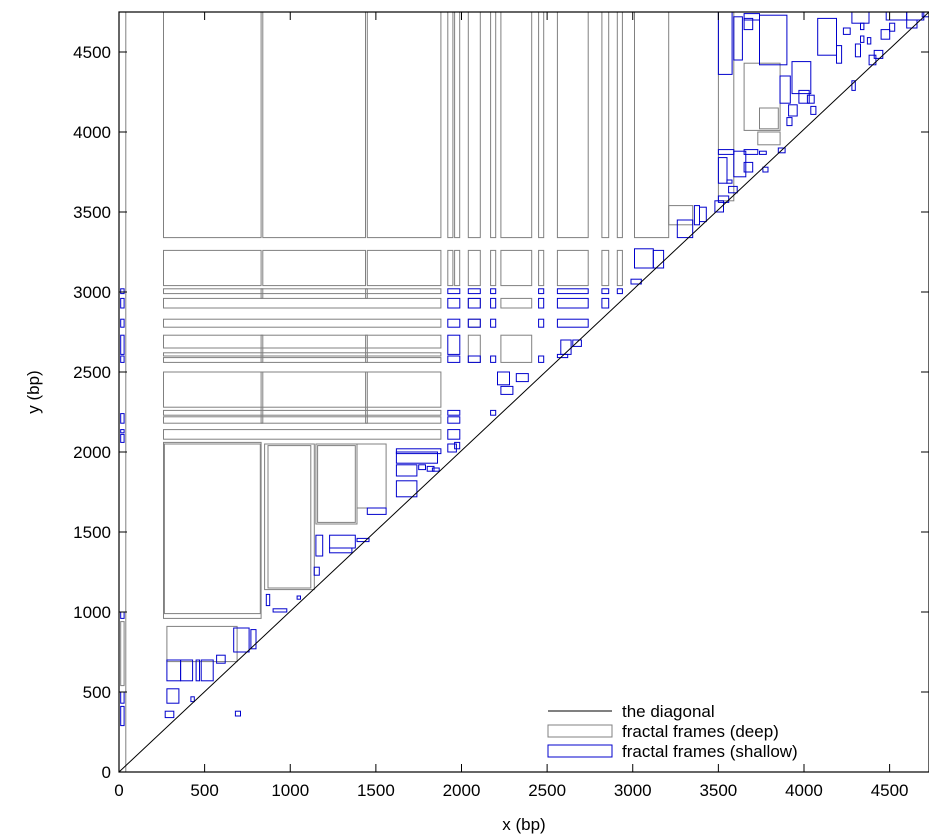  I want to click on x-tick-label-0: 0, so click(118, 790).